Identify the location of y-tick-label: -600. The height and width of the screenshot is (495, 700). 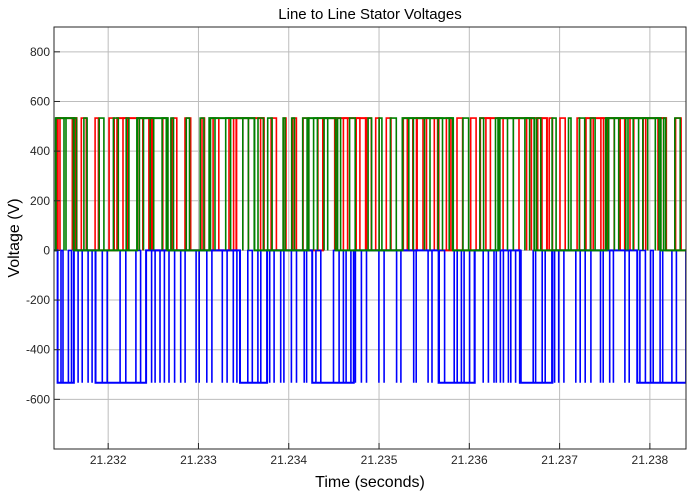
(38, 399).